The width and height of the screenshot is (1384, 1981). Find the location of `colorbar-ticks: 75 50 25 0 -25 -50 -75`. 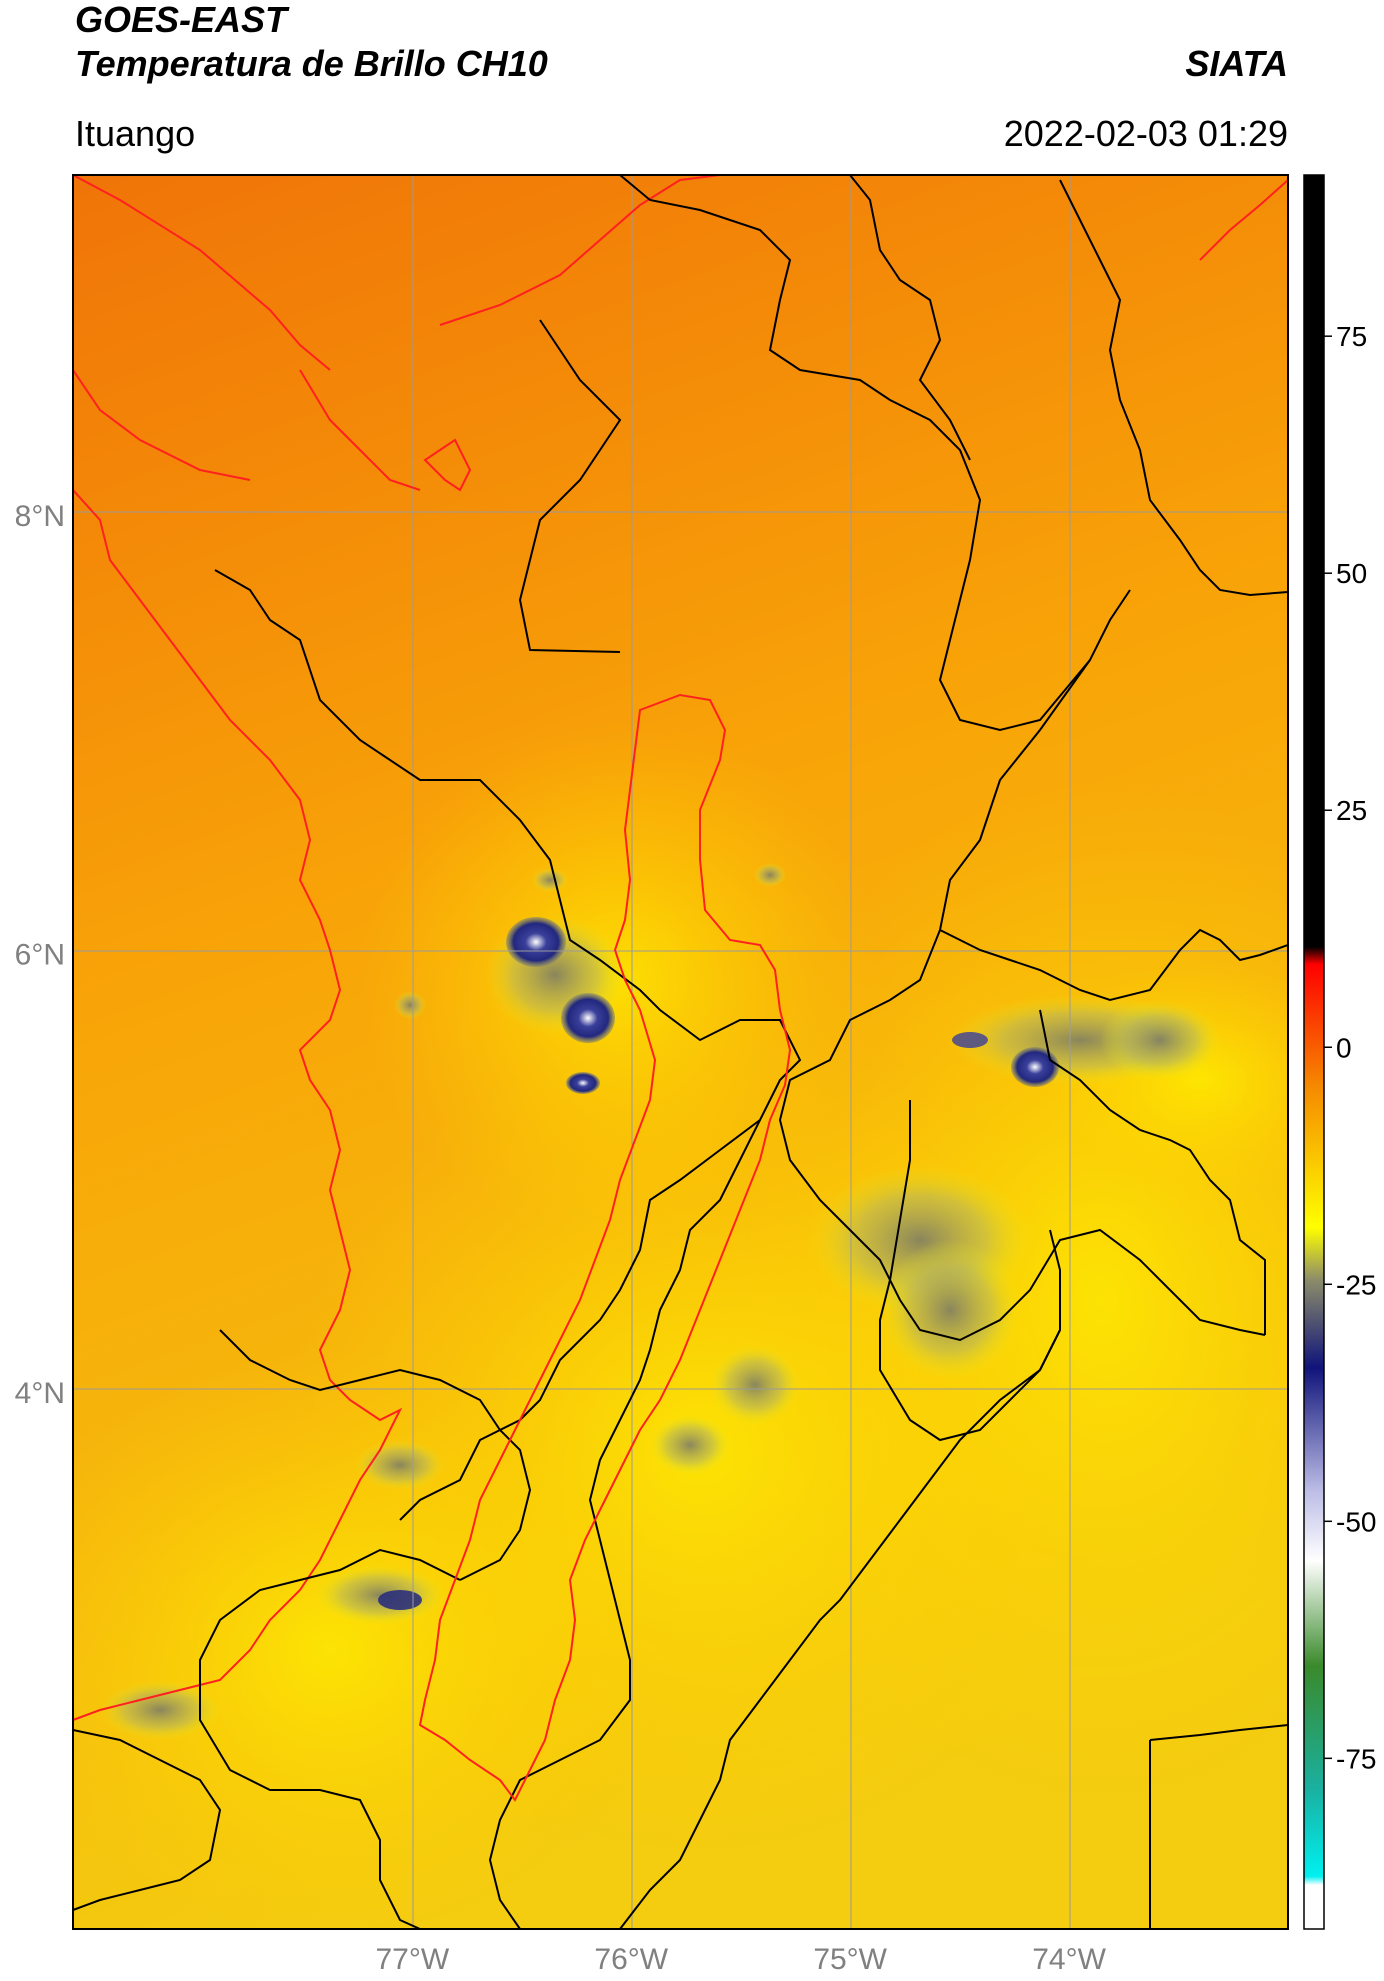

colorbar-ticks: 75 50 25 0 -25 -50 -75 is located at coordinates (1350, 1047).